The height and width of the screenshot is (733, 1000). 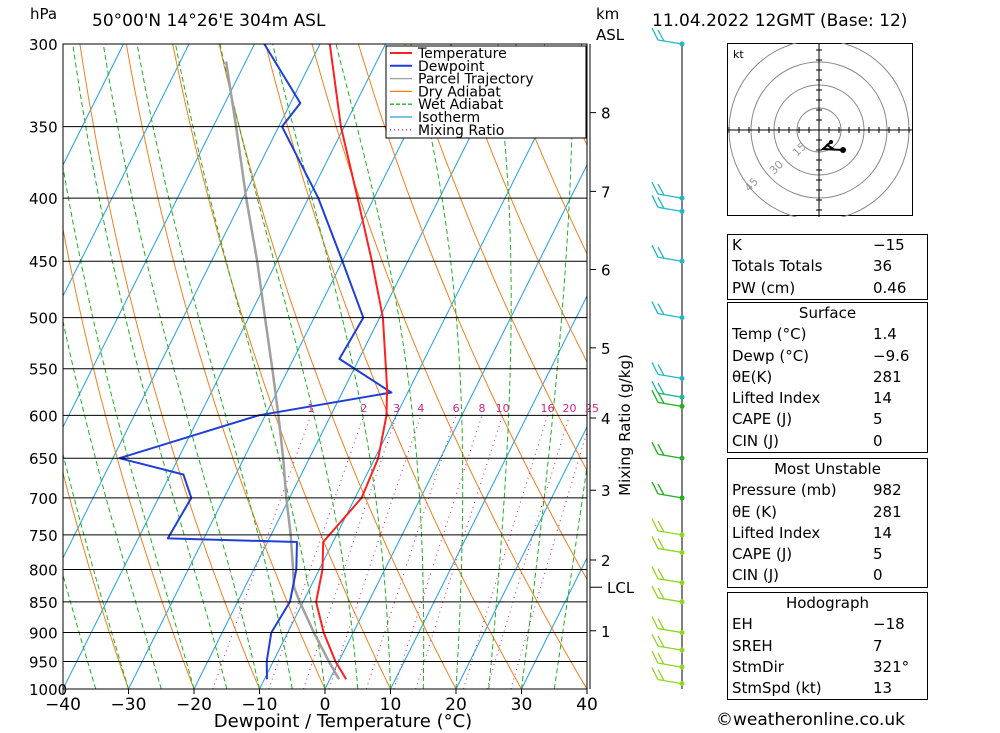 What do you see at coordinates (827, 245) in the screenshot?
I see `index-row: K −15` at bounding box center [827, 245].